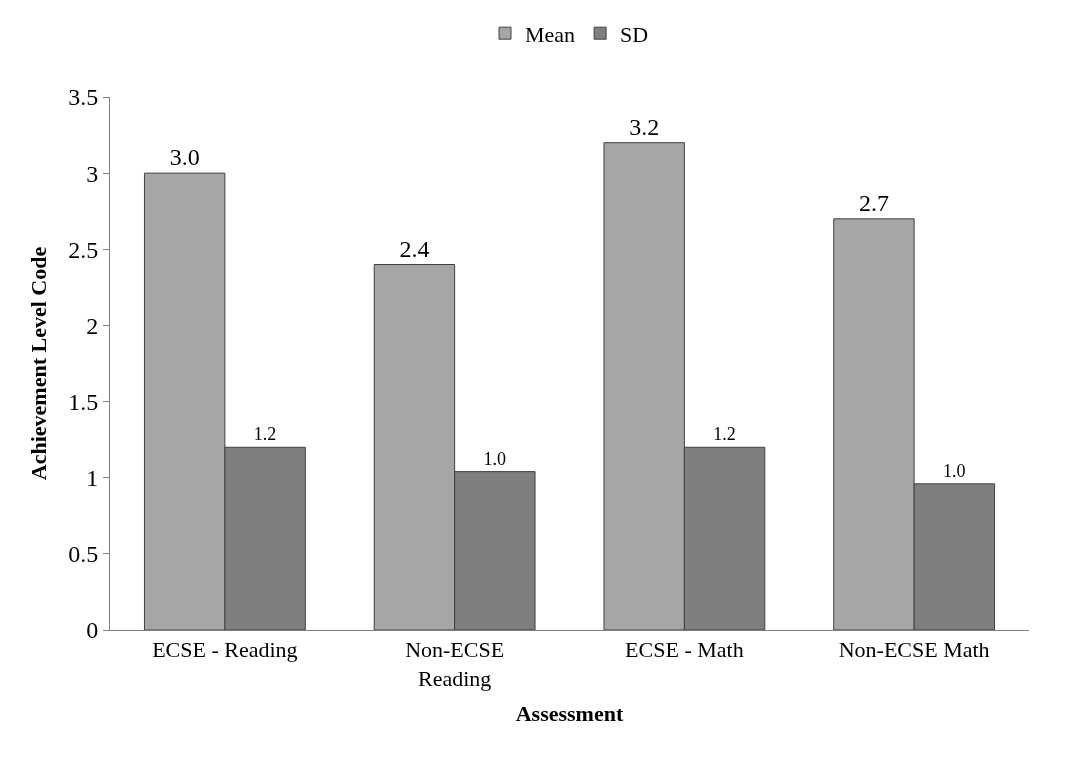 The height and width of the screenshot is (775, 1069). I want to click on y-tick-label: 1.5, so click(83, 401).